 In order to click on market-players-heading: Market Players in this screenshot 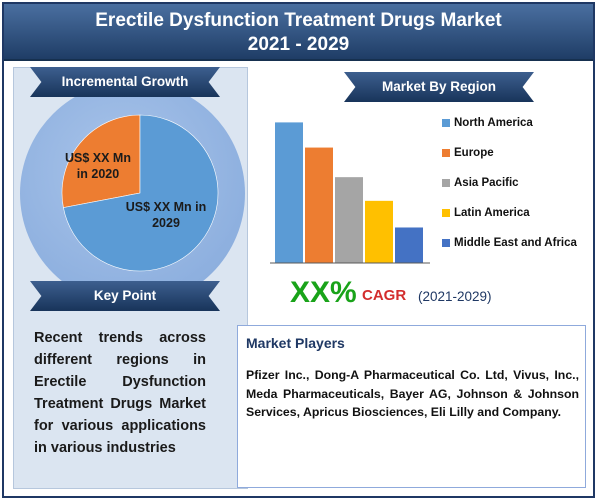, I will do `click(295, 343)`.